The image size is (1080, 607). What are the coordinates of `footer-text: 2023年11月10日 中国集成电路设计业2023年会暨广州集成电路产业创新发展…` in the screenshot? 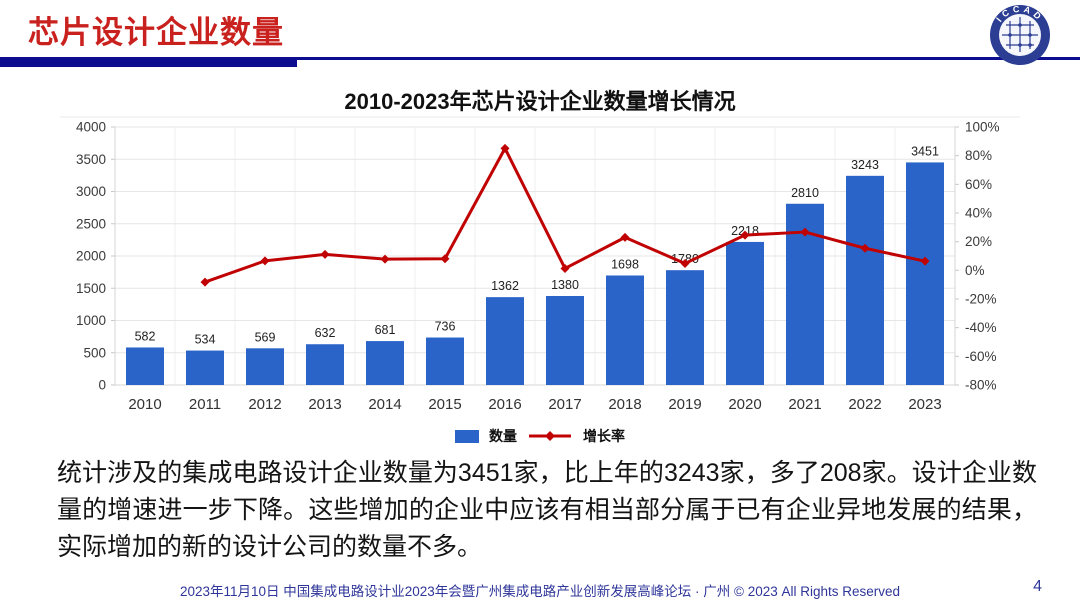 It's located at (540, 591).